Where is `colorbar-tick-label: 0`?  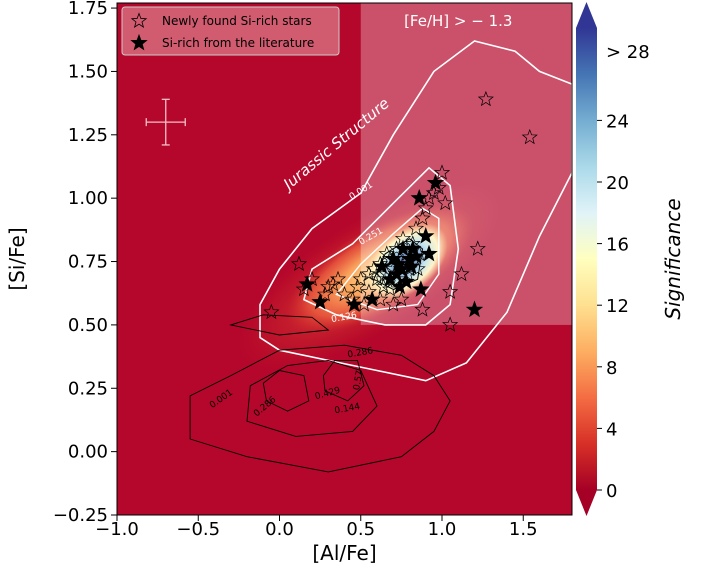
colorbar-tick-label: 0 is located at coordinates (611, 491).